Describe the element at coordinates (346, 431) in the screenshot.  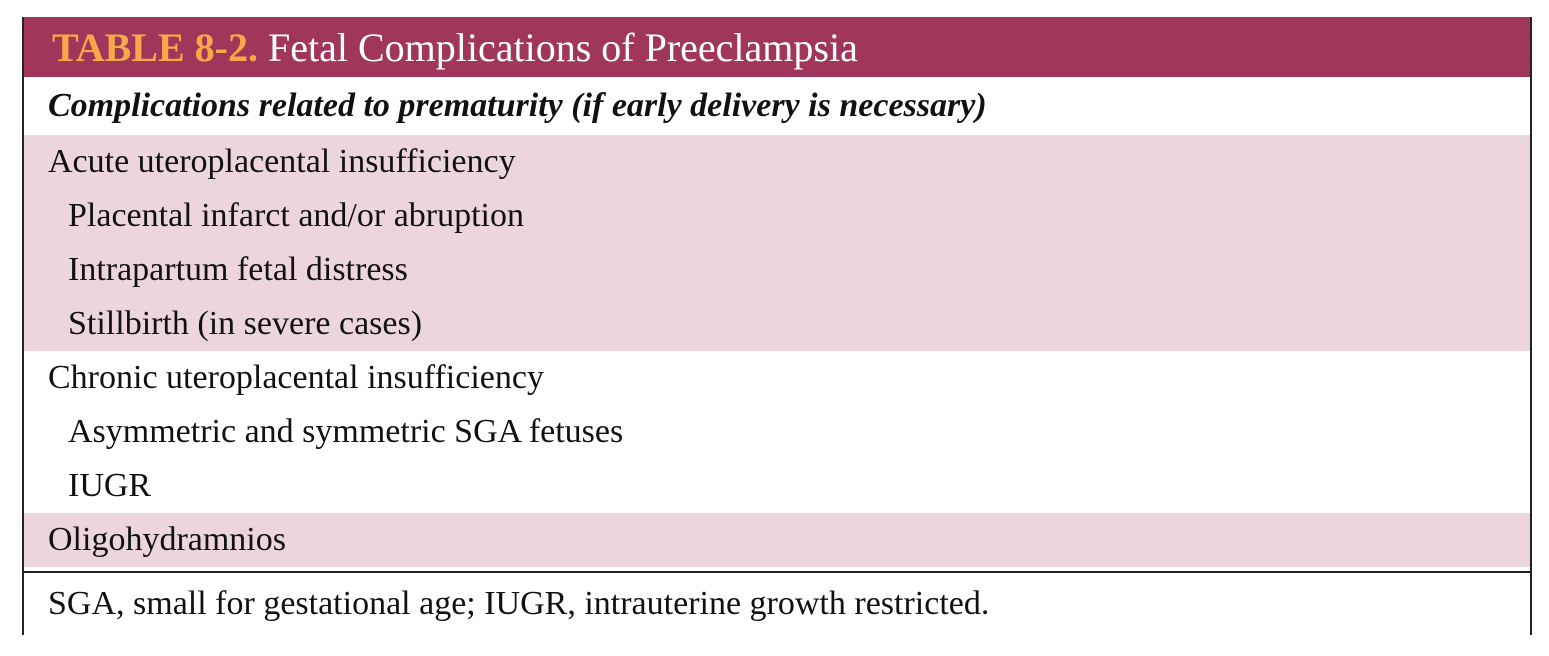
I see `group-item: Asymmetric and symmetric SGA fetuses` at that location.